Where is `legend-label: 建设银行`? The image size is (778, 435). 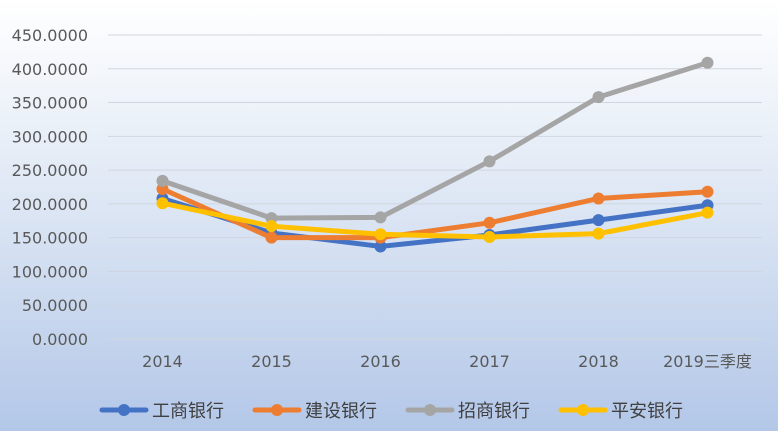
legend-label: 建设银行 is located at coordinates (341, 411).